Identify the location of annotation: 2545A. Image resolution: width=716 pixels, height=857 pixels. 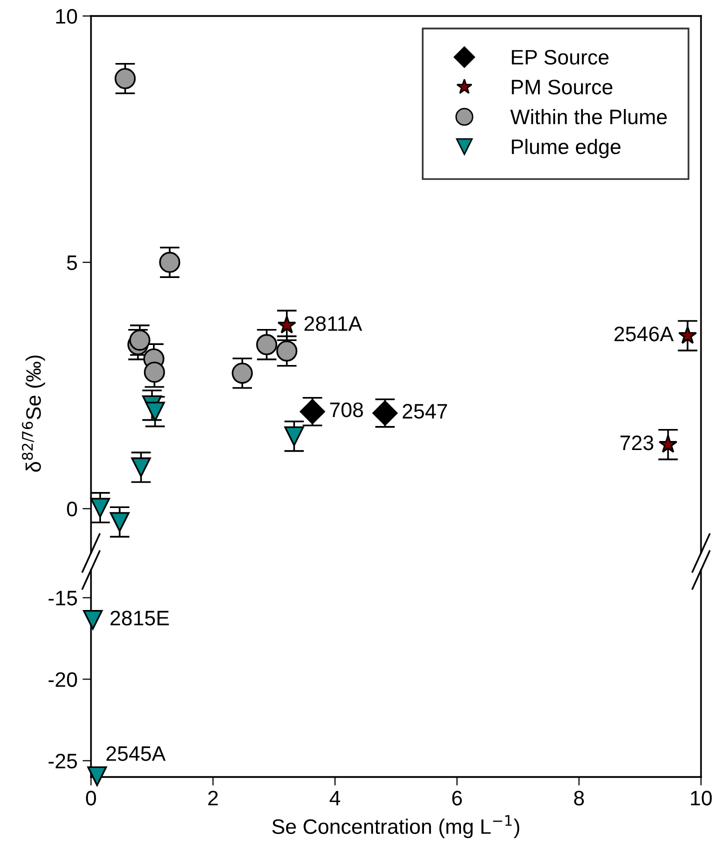
(136, 753).